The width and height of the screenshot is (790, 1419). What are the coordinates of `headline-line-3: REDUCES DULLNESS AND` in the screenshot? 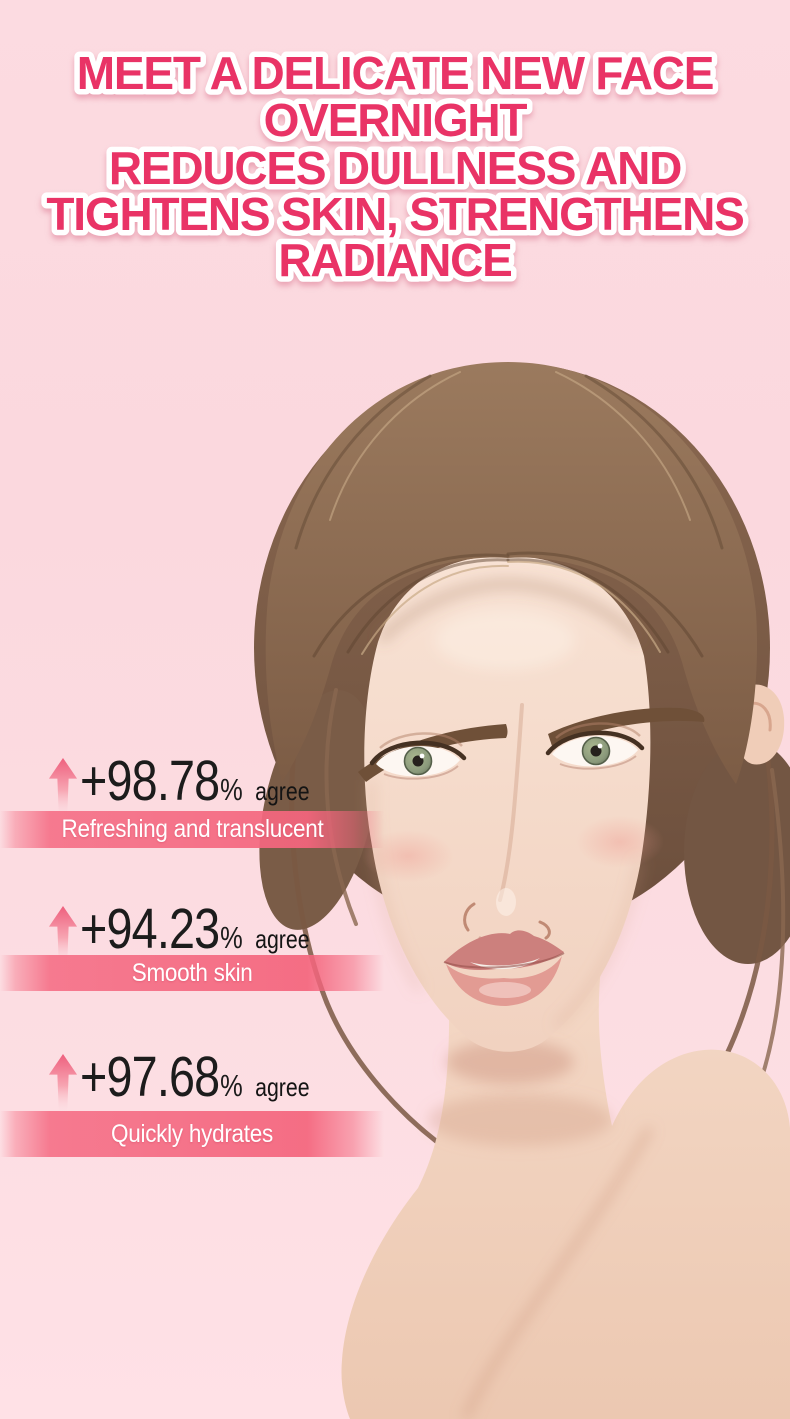 It's located at (395, 168).